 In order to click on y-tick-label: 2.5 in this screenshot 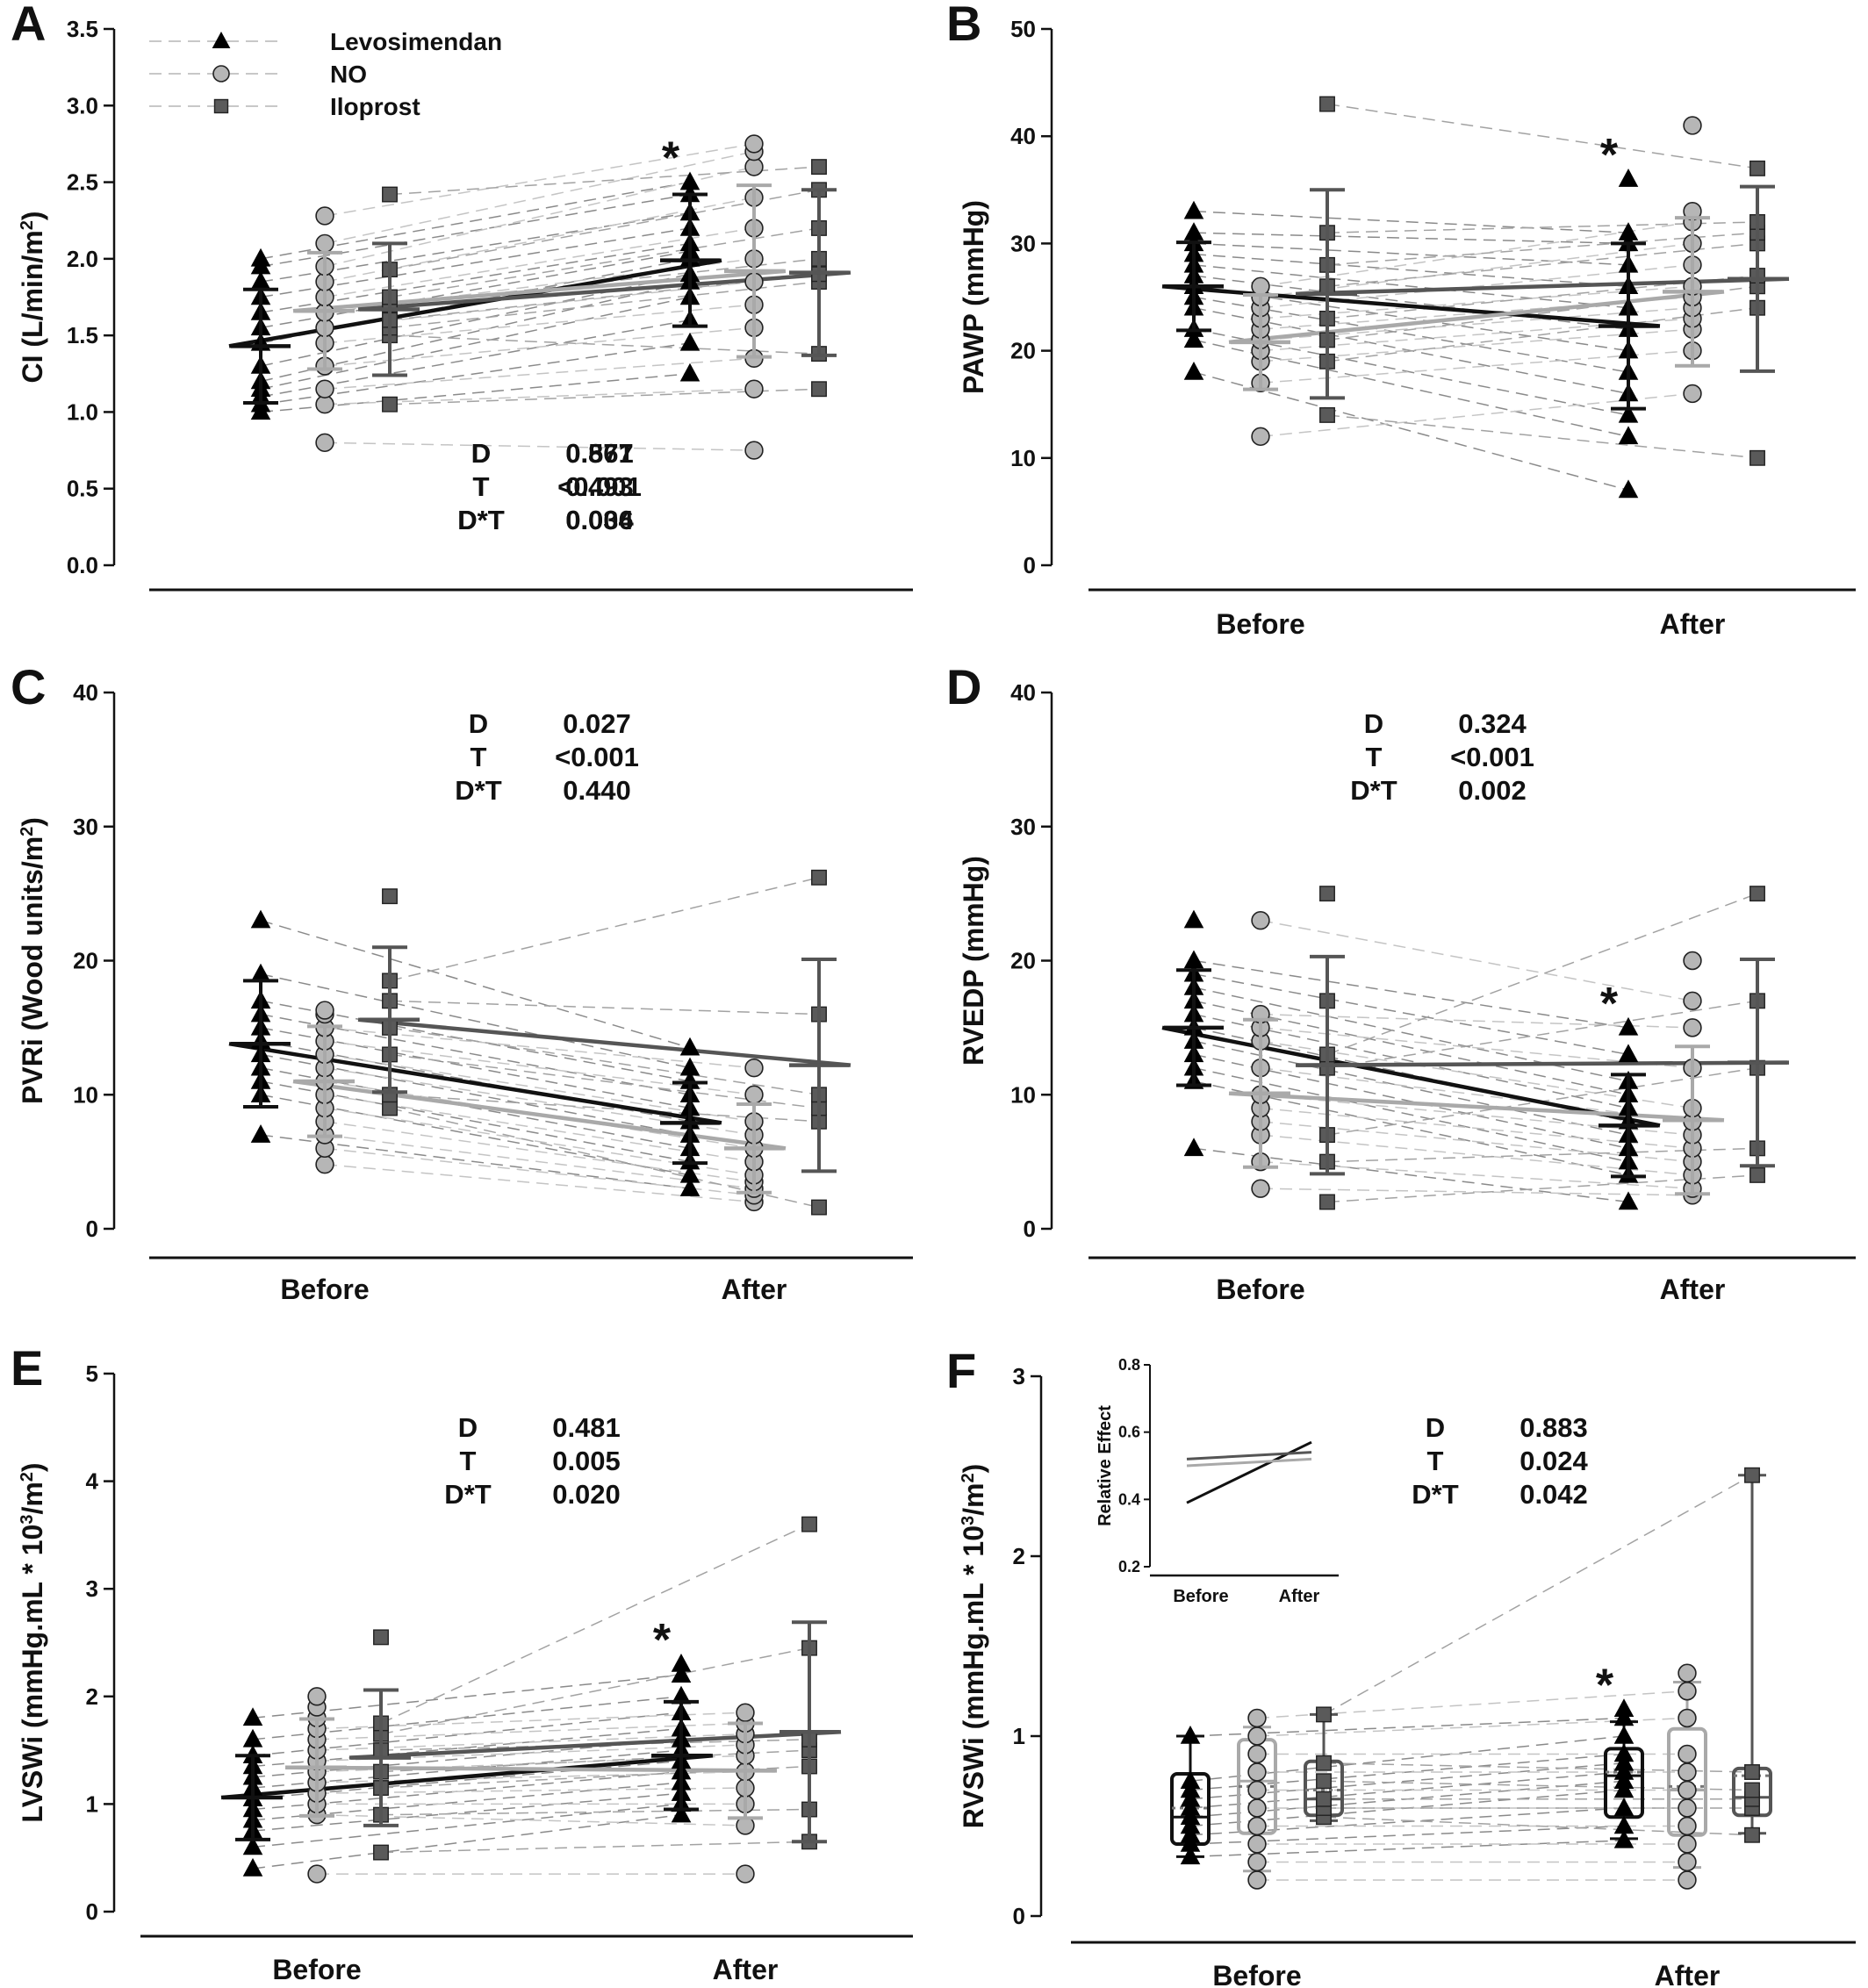, I will do `click(82, 182)`.